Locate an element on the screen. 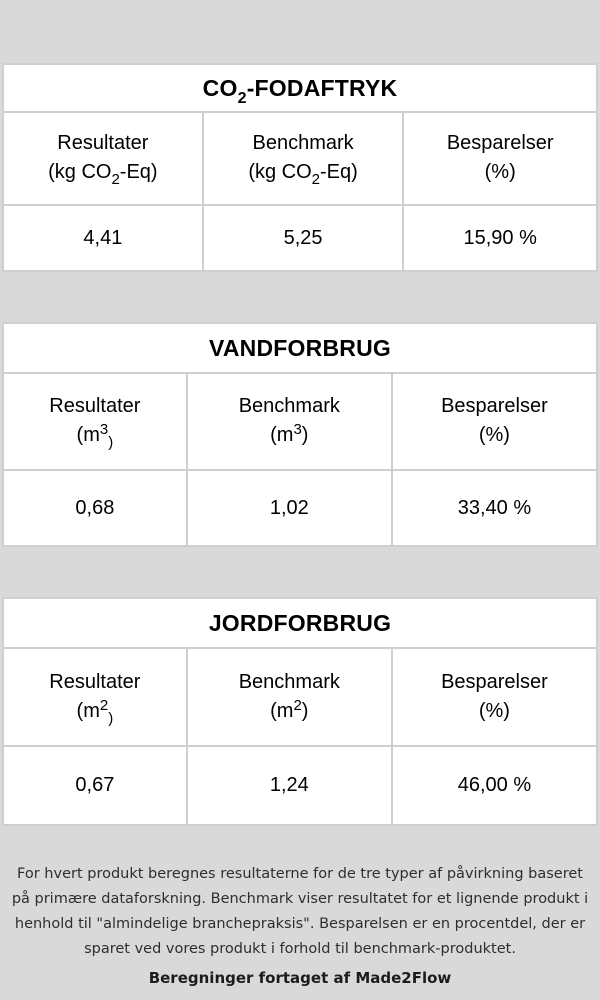 The width and height of the screenshot is (600, 1000). title-text: VANDFORBRUG is located at coordinates (300, 347).